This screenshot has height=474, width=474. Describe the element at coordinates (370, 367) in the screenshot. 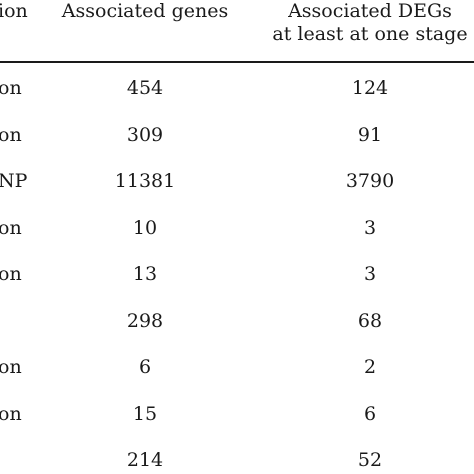

I see `associated-degs-cell: 2` at that location.